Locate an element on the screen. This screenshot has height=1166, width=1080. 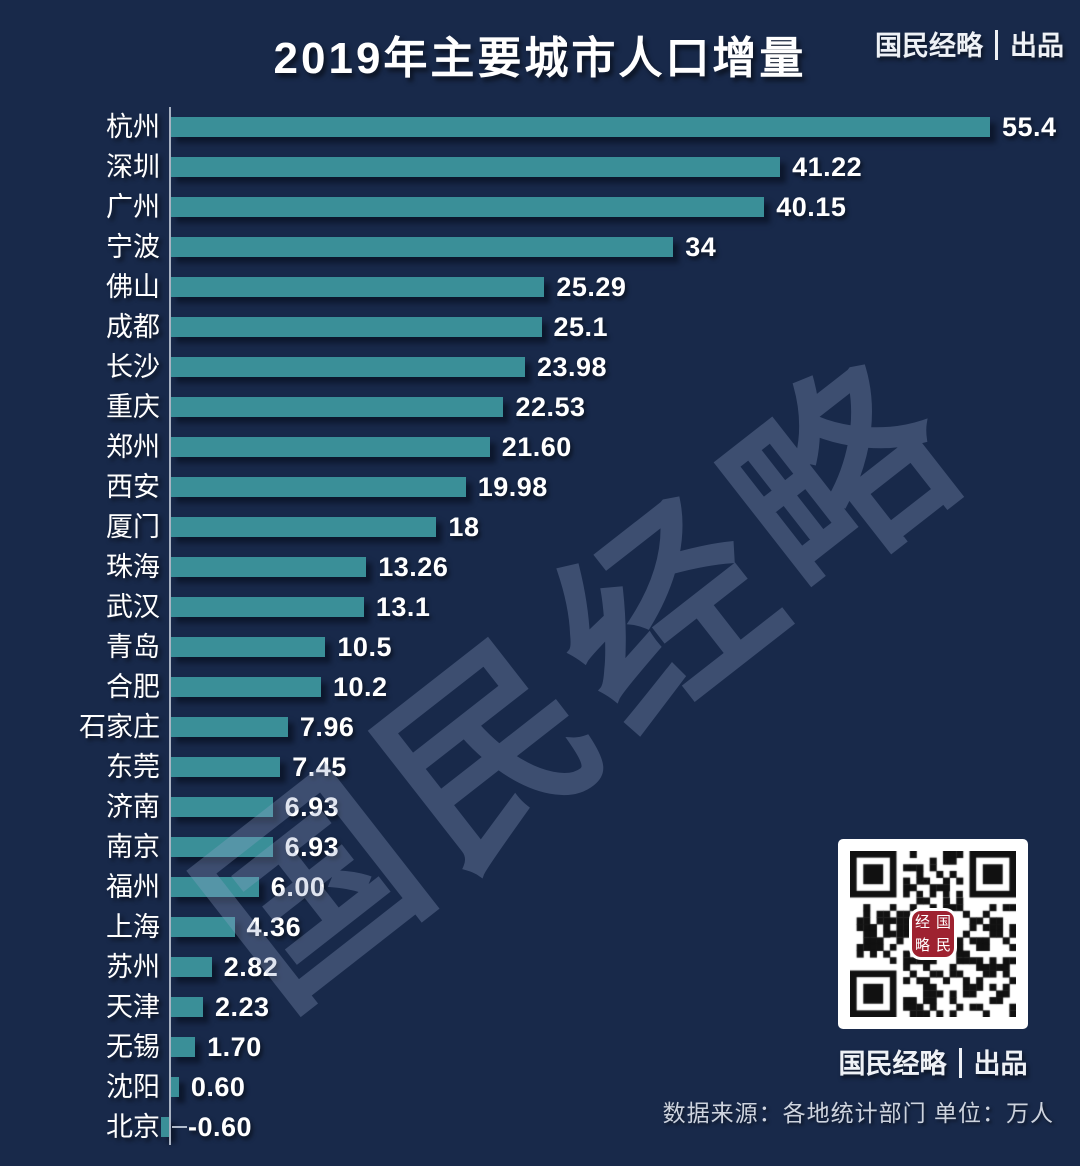
city-label: 东莞 is located at coordinates (133, 767).